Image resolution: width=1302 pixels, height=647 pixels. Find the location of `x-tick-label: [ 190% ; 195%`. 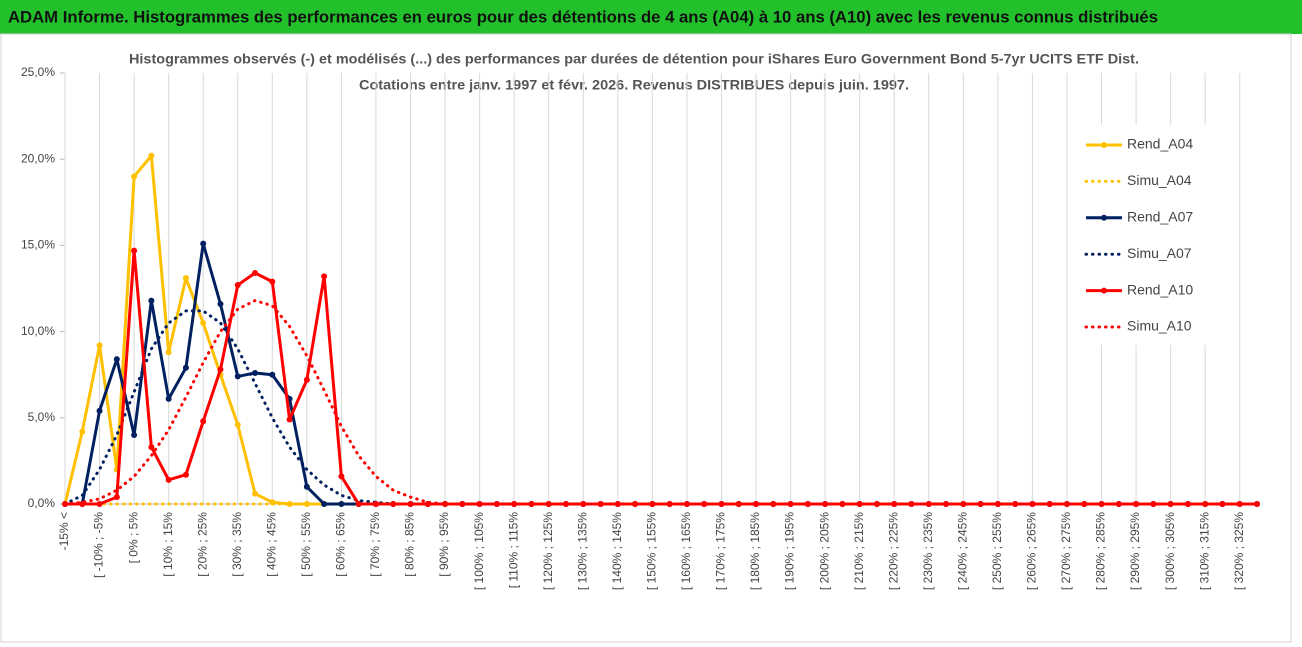

x-tick-label: [ 190% ; 195% is located at coordinates (790, 551).